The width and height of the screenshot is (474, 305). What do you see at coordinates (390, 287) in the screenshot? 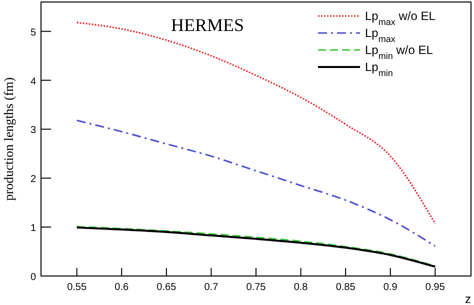
I see `x-tick-label: 0.9` at bounding box center [390, 287].